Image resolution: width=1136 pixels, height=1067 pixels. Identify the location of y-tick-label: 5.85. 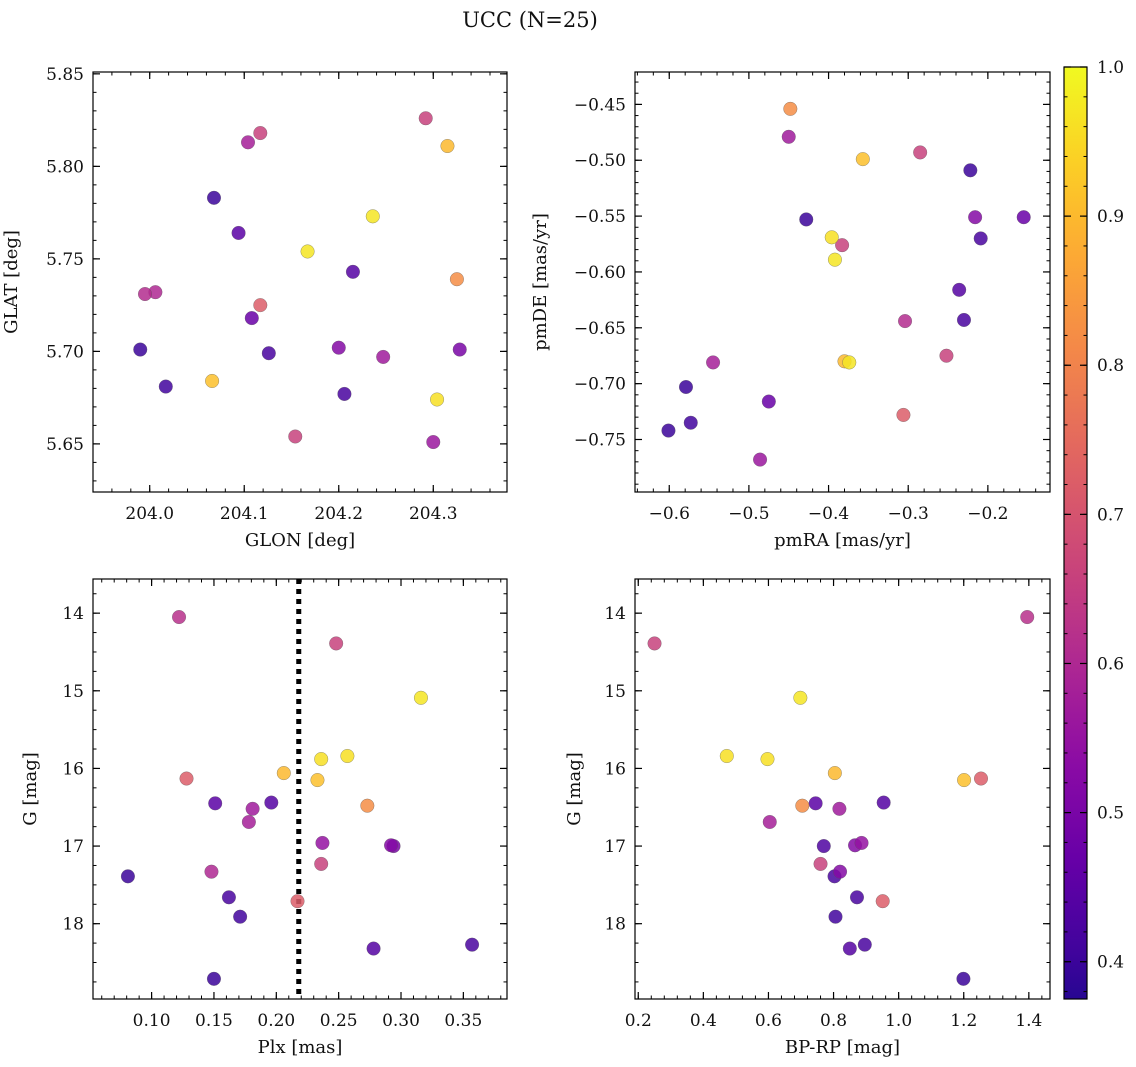
(65, 75).